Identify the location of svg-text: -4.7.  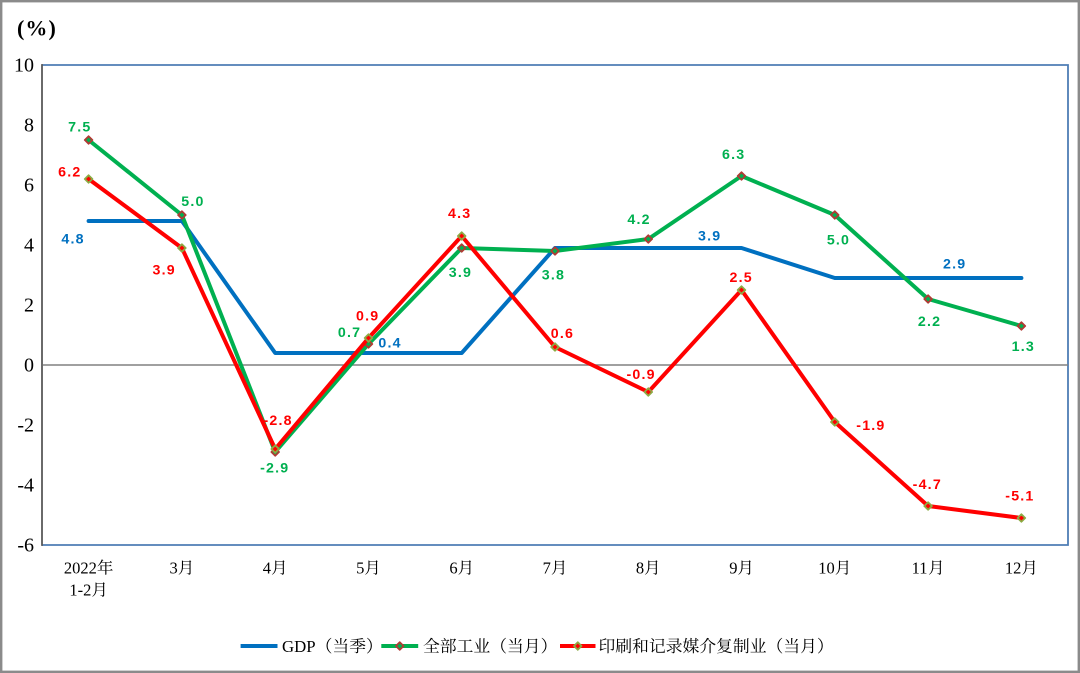
(927, 485).